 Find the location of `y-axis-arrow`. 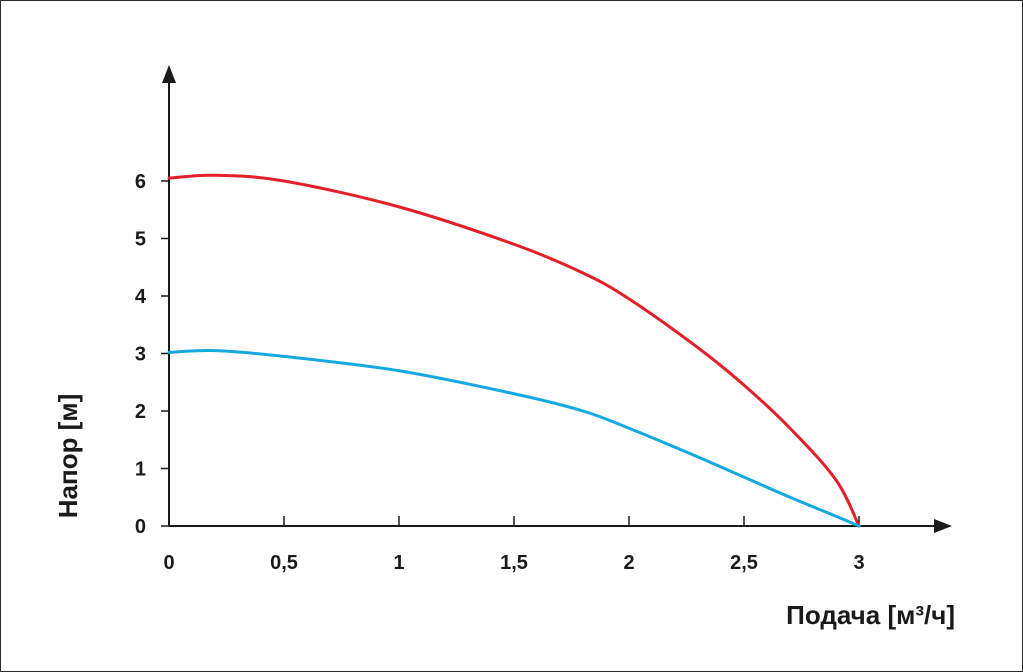

y-axis-arrow is located at coordinates (169, 74).